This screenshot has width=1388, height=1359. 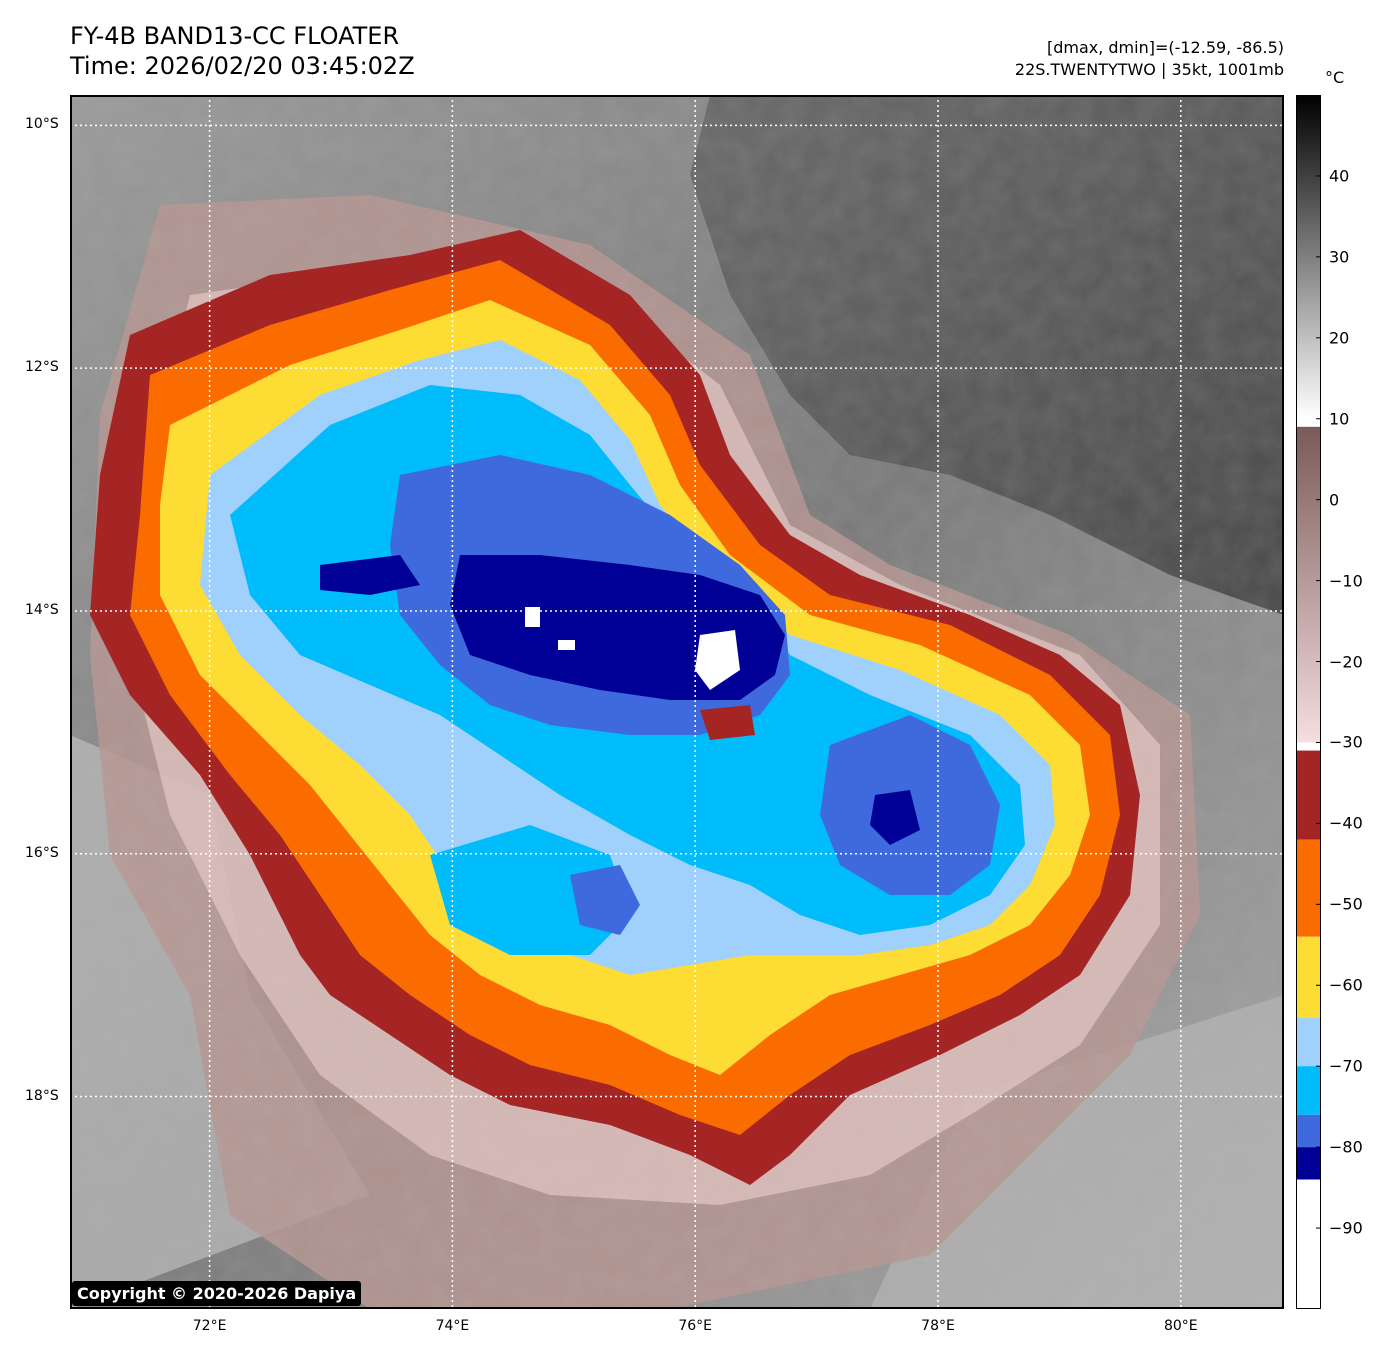 What do you see at coordinates (1346, 1066) in the screenshot?
I see `colorbar-tick-label: −70` at bounding box center [1346, 1066].